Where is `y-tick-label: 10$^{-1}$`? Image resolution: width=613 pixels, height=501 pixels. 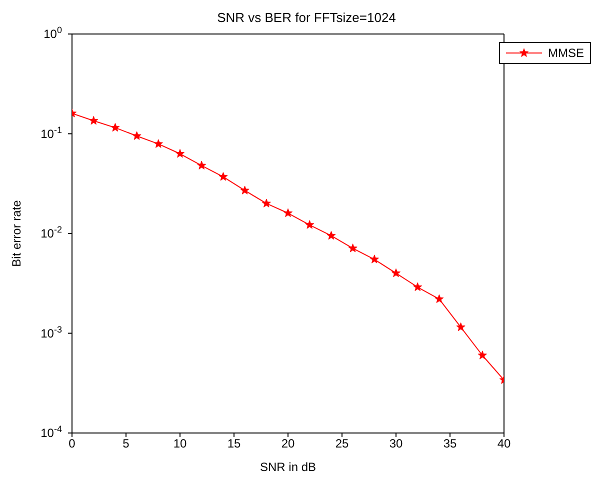
y-tick-label: 10$^{-1}$ is located at coordinates (51, 132).